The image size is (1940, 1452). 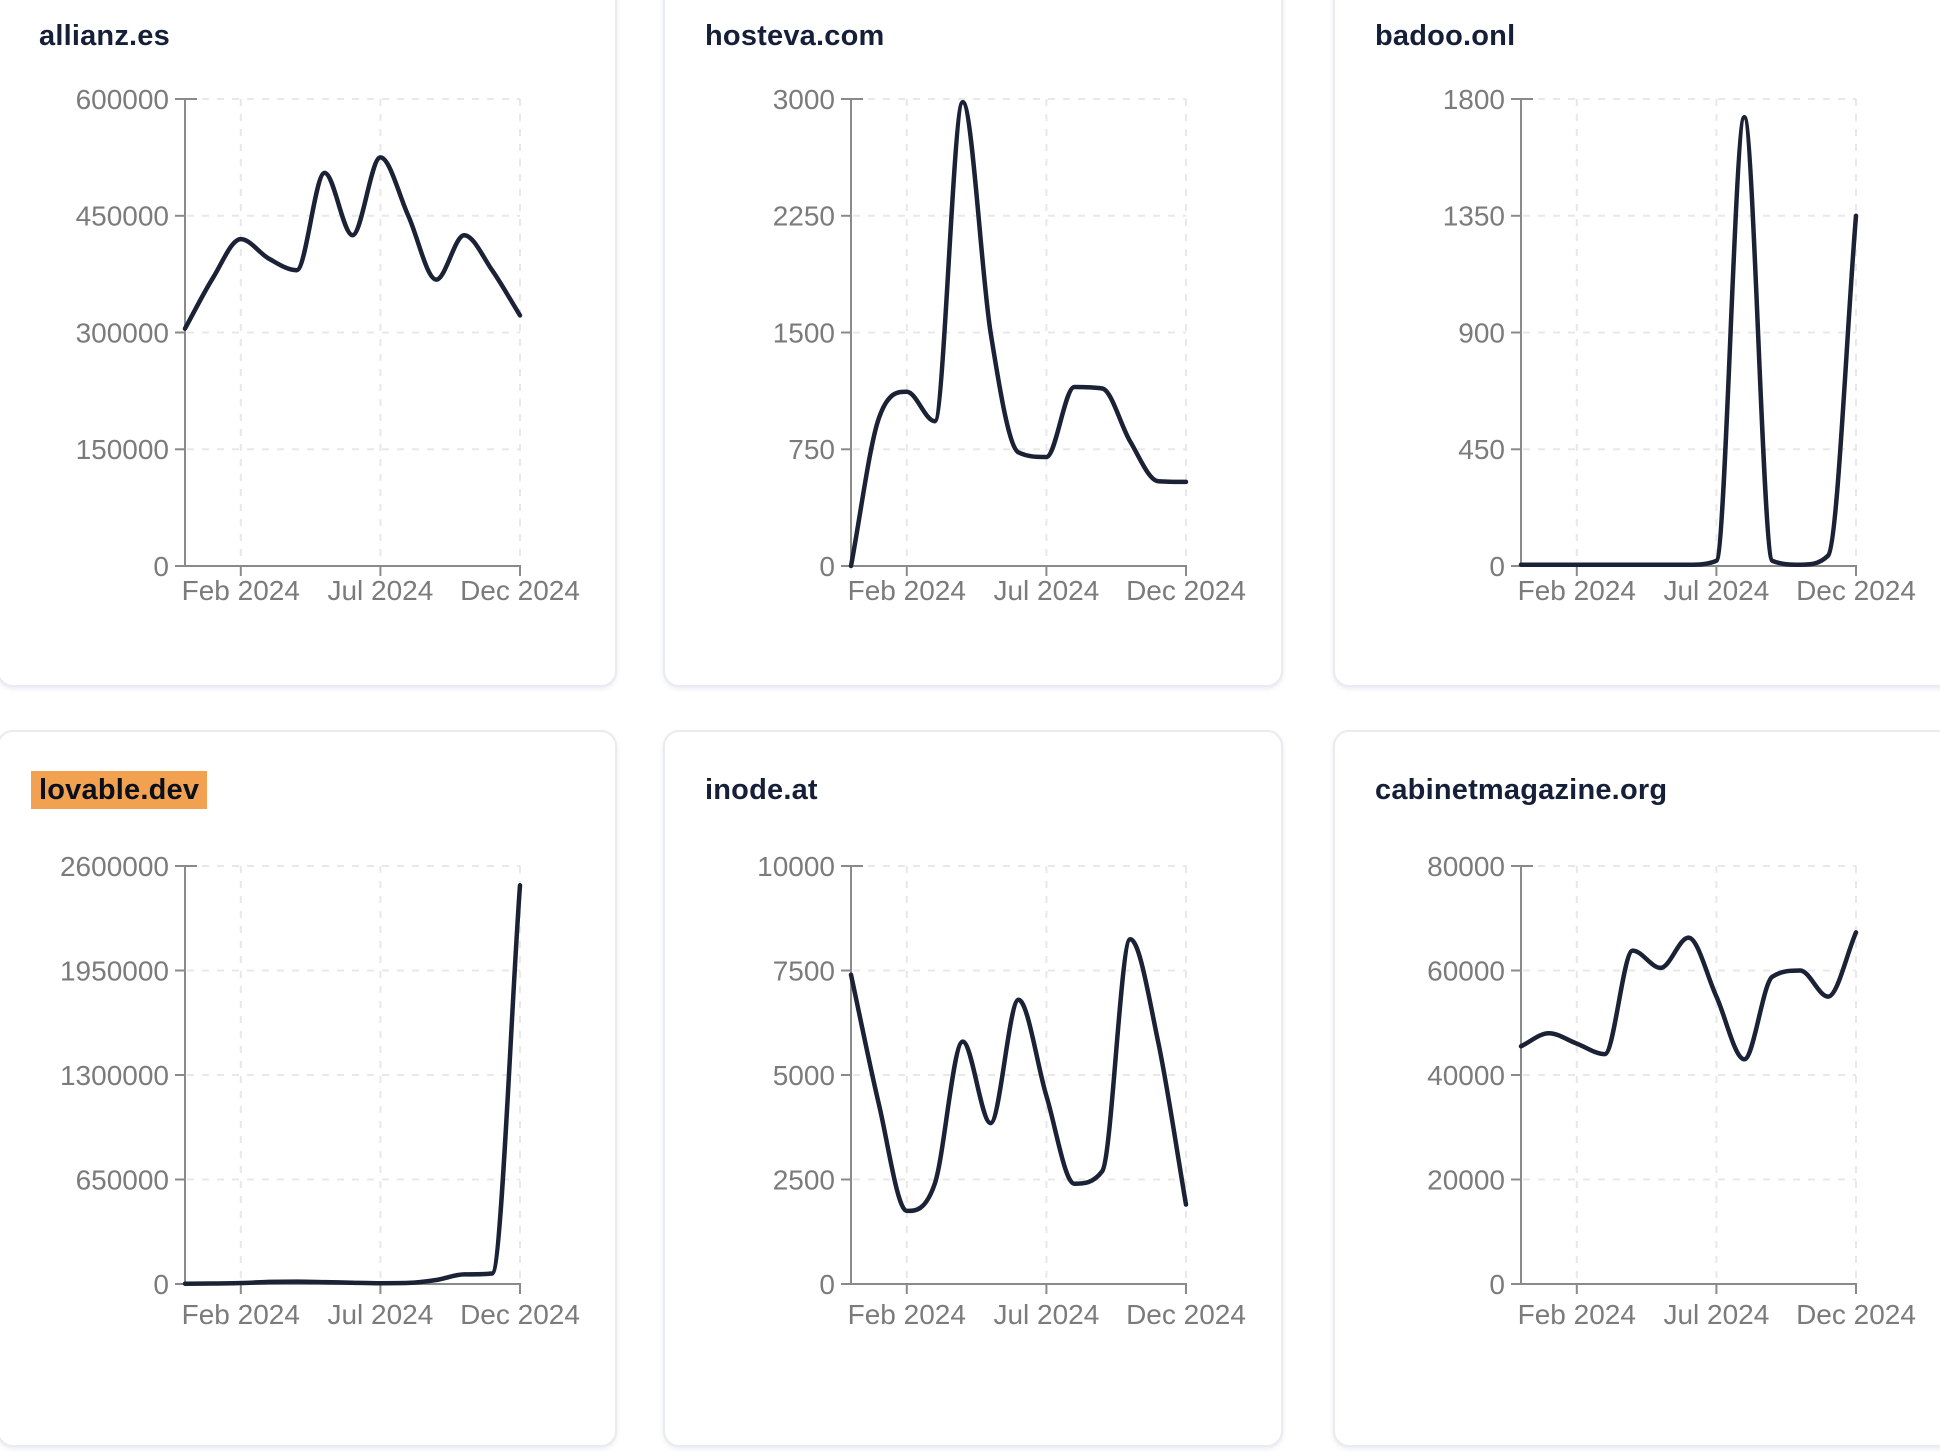 I want to click on y-tick-label: 60000, so click(x=1466, y=970).